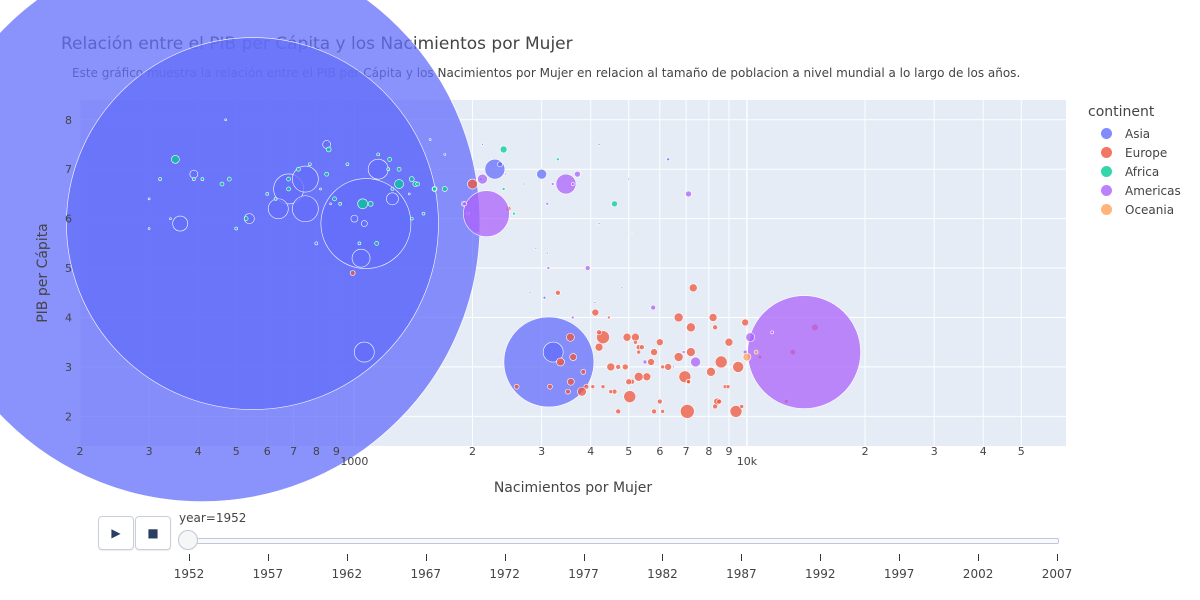 The width and height of the screenshot is (1200, 600). I want to click on slider-year-label: 1987, so click(741, 574).